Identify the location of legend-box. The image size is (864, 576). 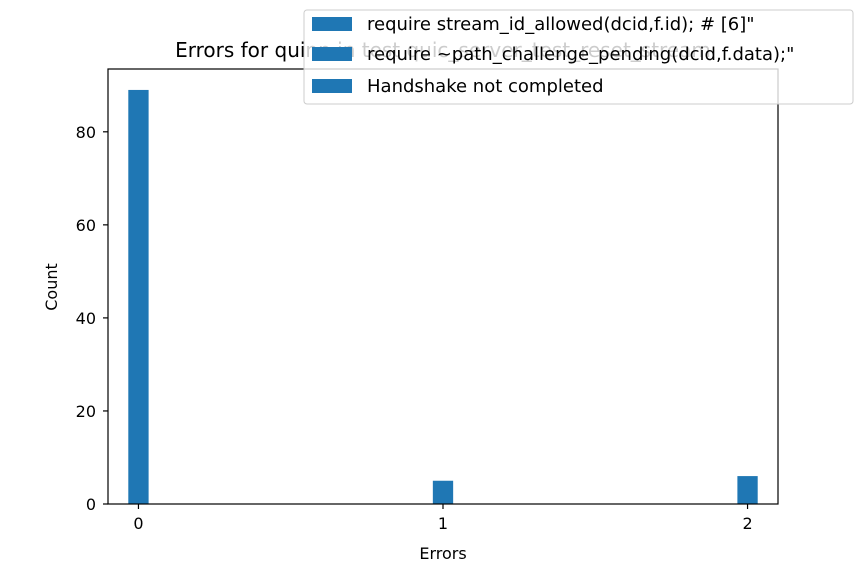
(578, 57).